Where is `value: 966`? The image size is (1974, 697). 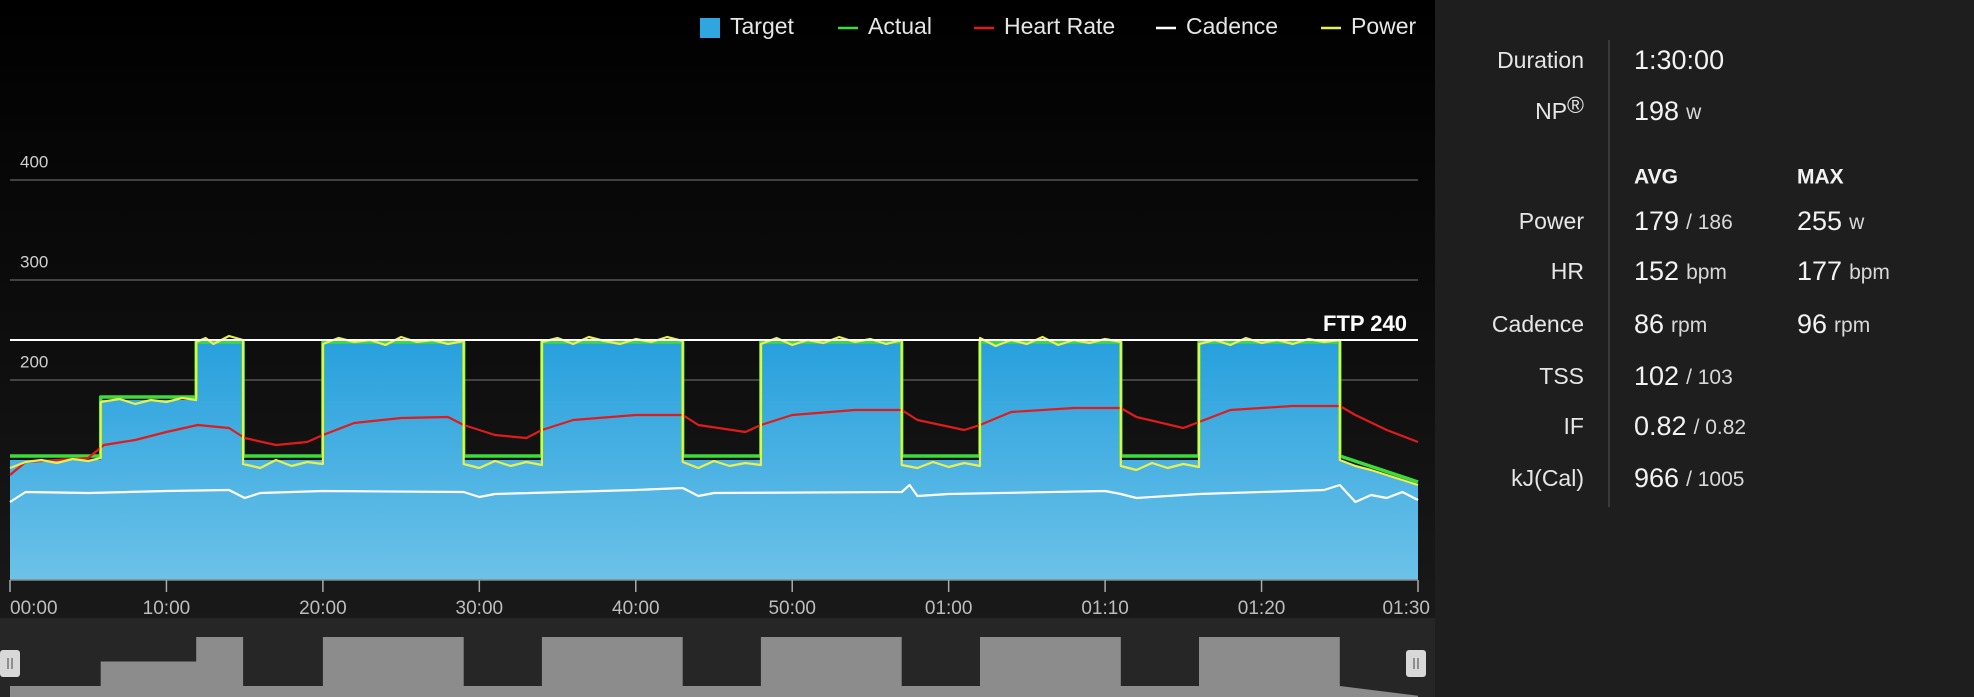 value: 966 is located at coordinates (1656, 478).